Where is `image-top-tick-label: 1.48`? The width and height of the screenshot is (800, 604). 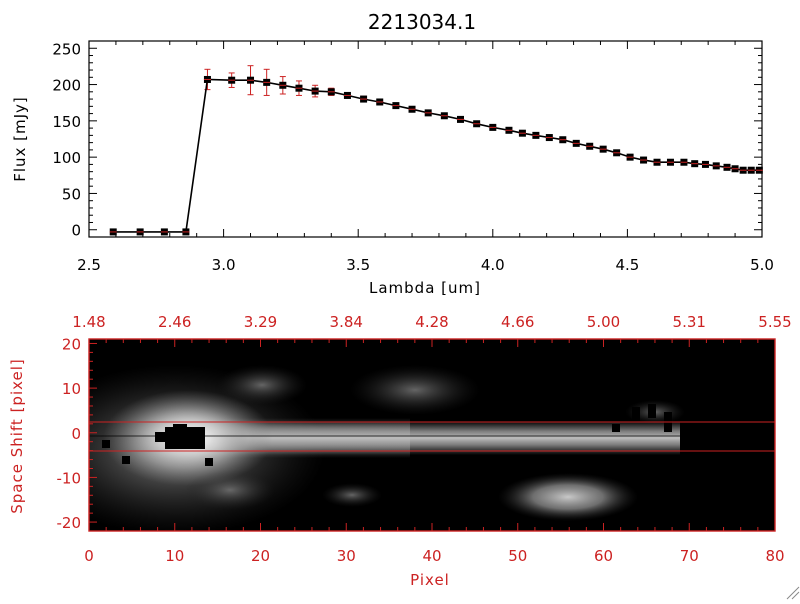 image-top-tick-label: 1.48 is located at coordinates (88, 322).